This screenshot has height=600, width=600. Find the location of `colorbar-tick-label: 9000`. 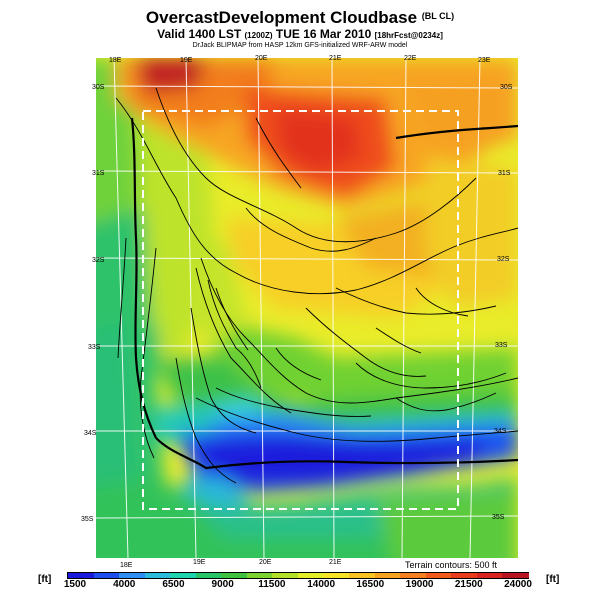

colorbar-tick-label: 9000 is located at coordinates (222, 584).